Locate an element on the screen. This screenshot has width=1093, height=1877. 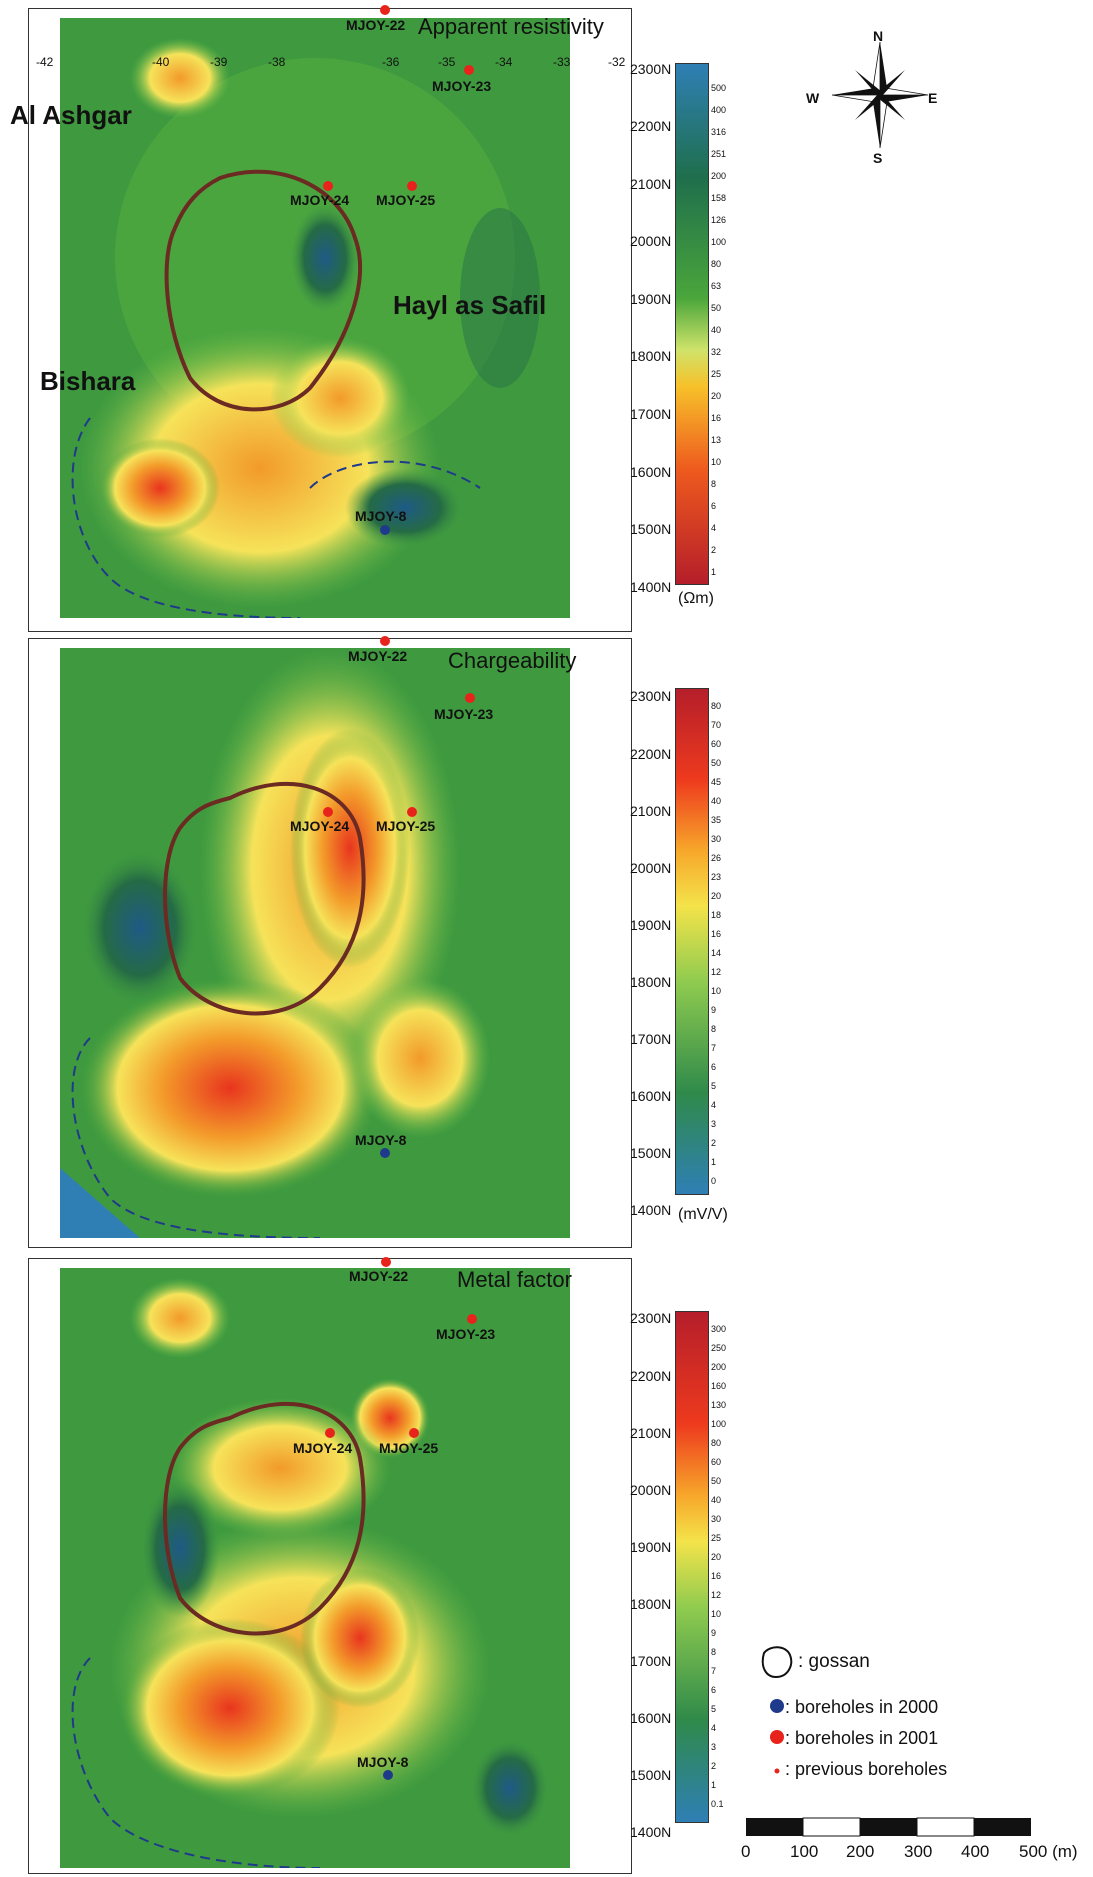
northing-label: 2300N is located at coordinates (651, 696).